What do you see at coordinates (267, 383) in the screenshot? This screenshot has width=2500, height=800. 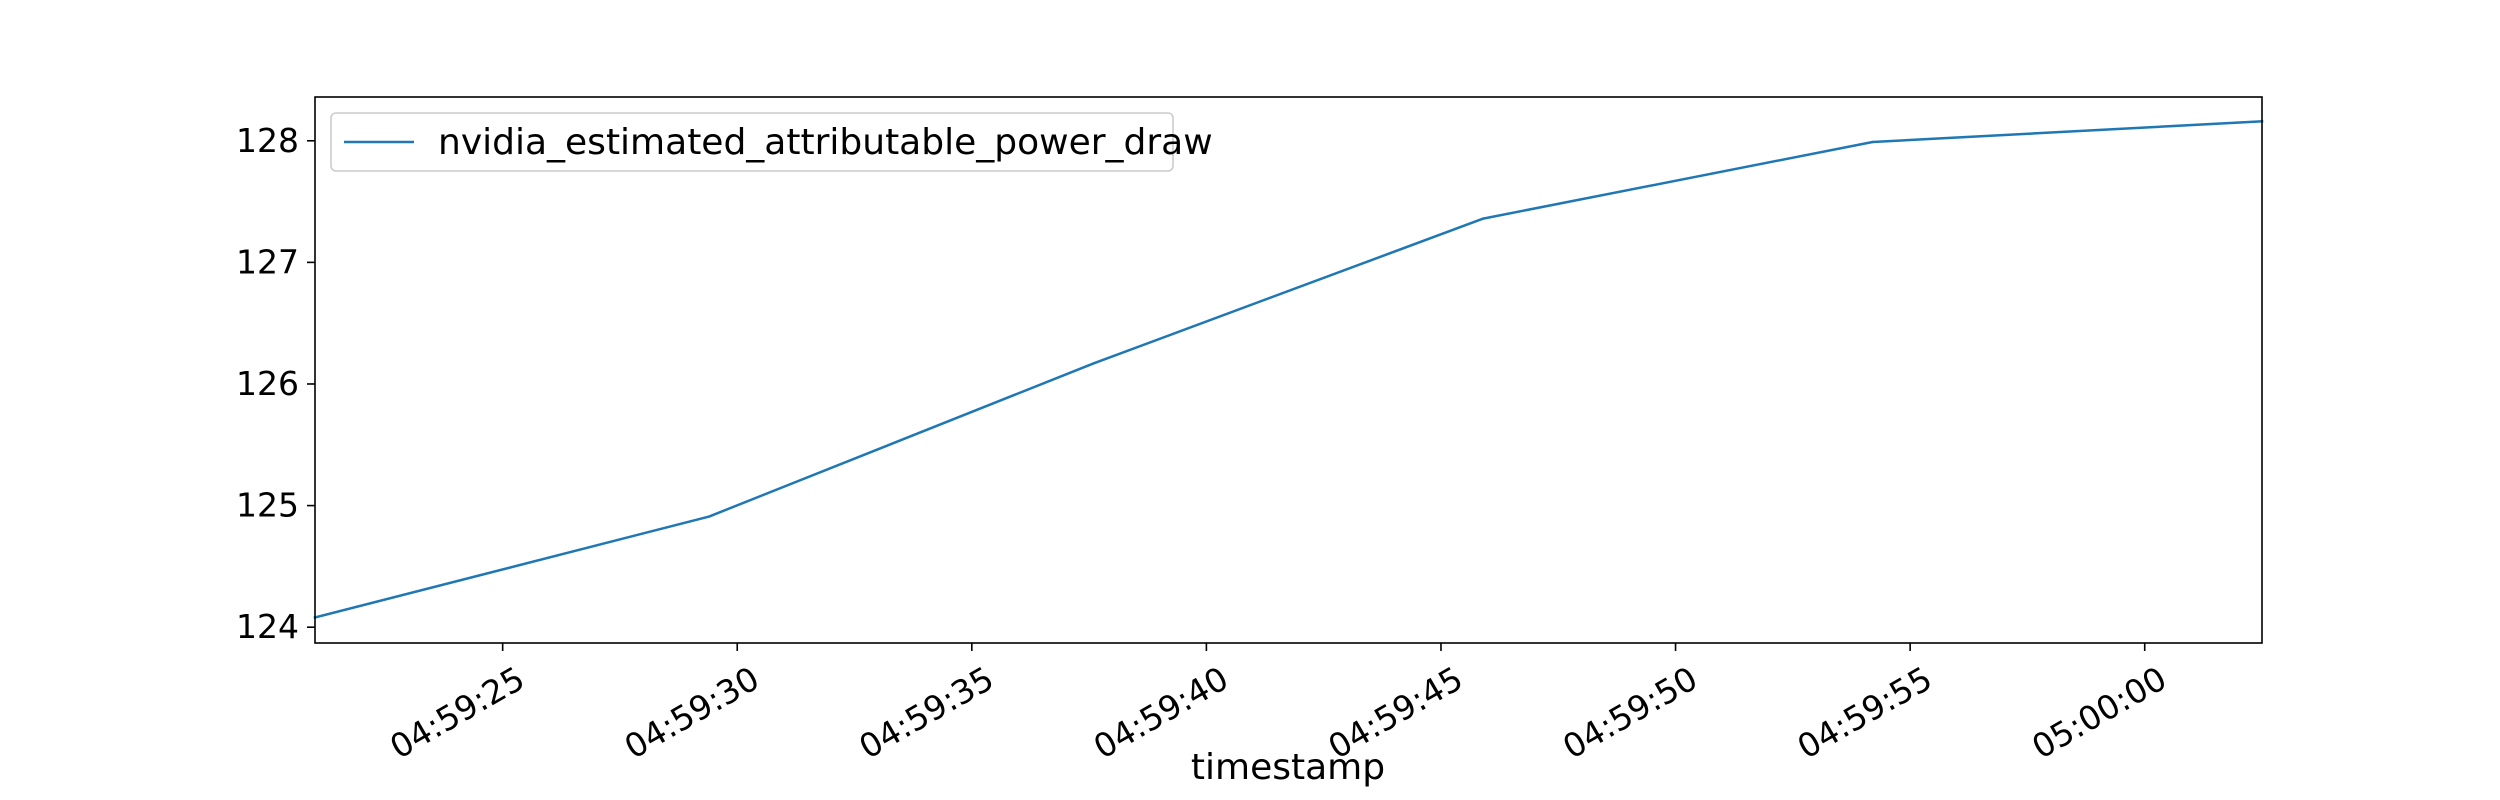 I see `y-tick-label: 126` at bounding box center [267, 383].